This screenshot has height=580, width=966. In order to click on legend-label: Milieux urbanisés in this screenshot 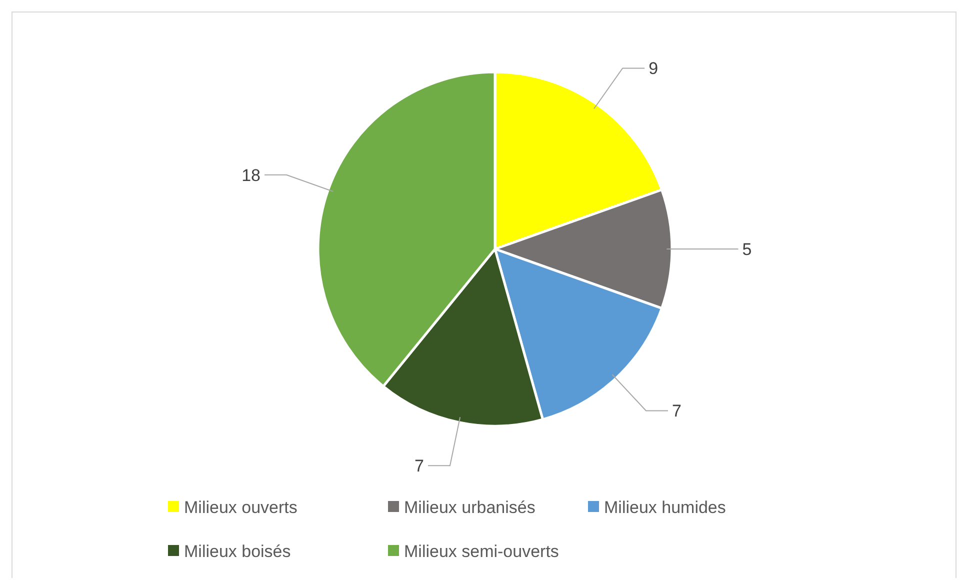, I will do `click(470, 507)`.